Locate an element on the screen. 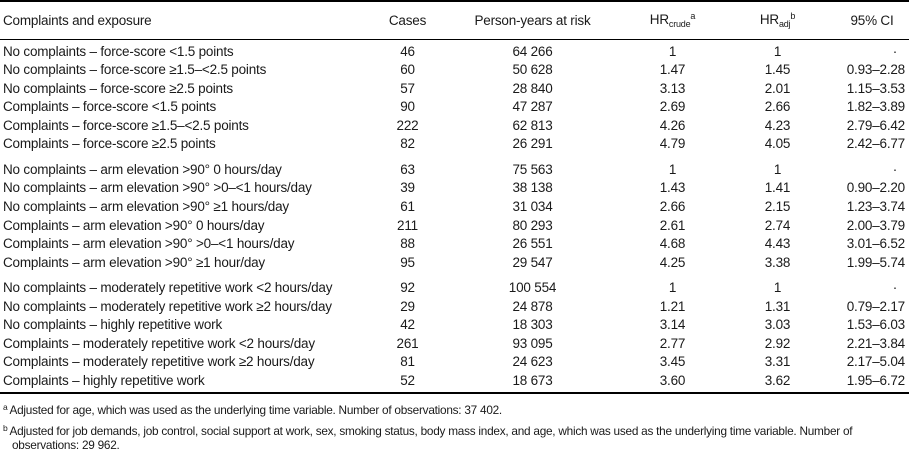 The width and height of the screenshot is (909, 450). cell-hr-adj: 1.31 is located at coordinates (777, 306).